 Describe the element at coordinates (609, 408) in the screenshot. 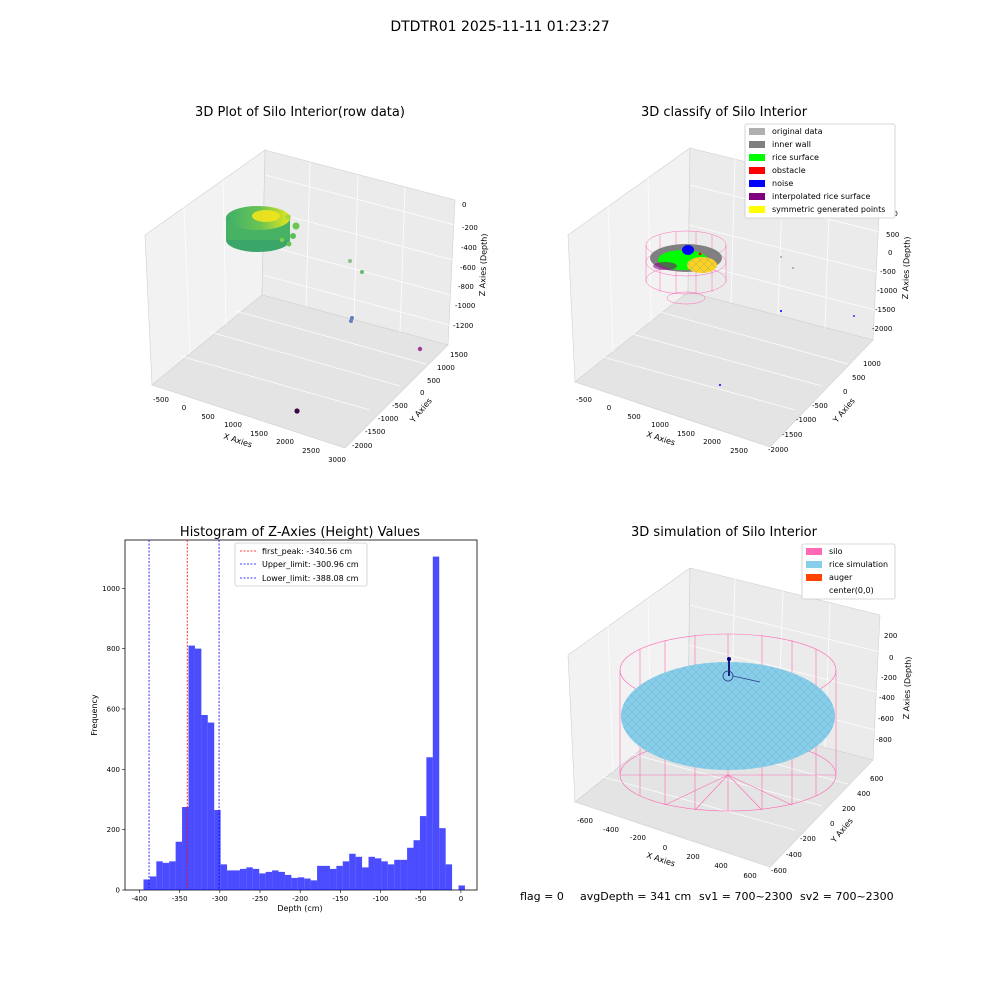

I see `classify-x-tick: 0` at that location.